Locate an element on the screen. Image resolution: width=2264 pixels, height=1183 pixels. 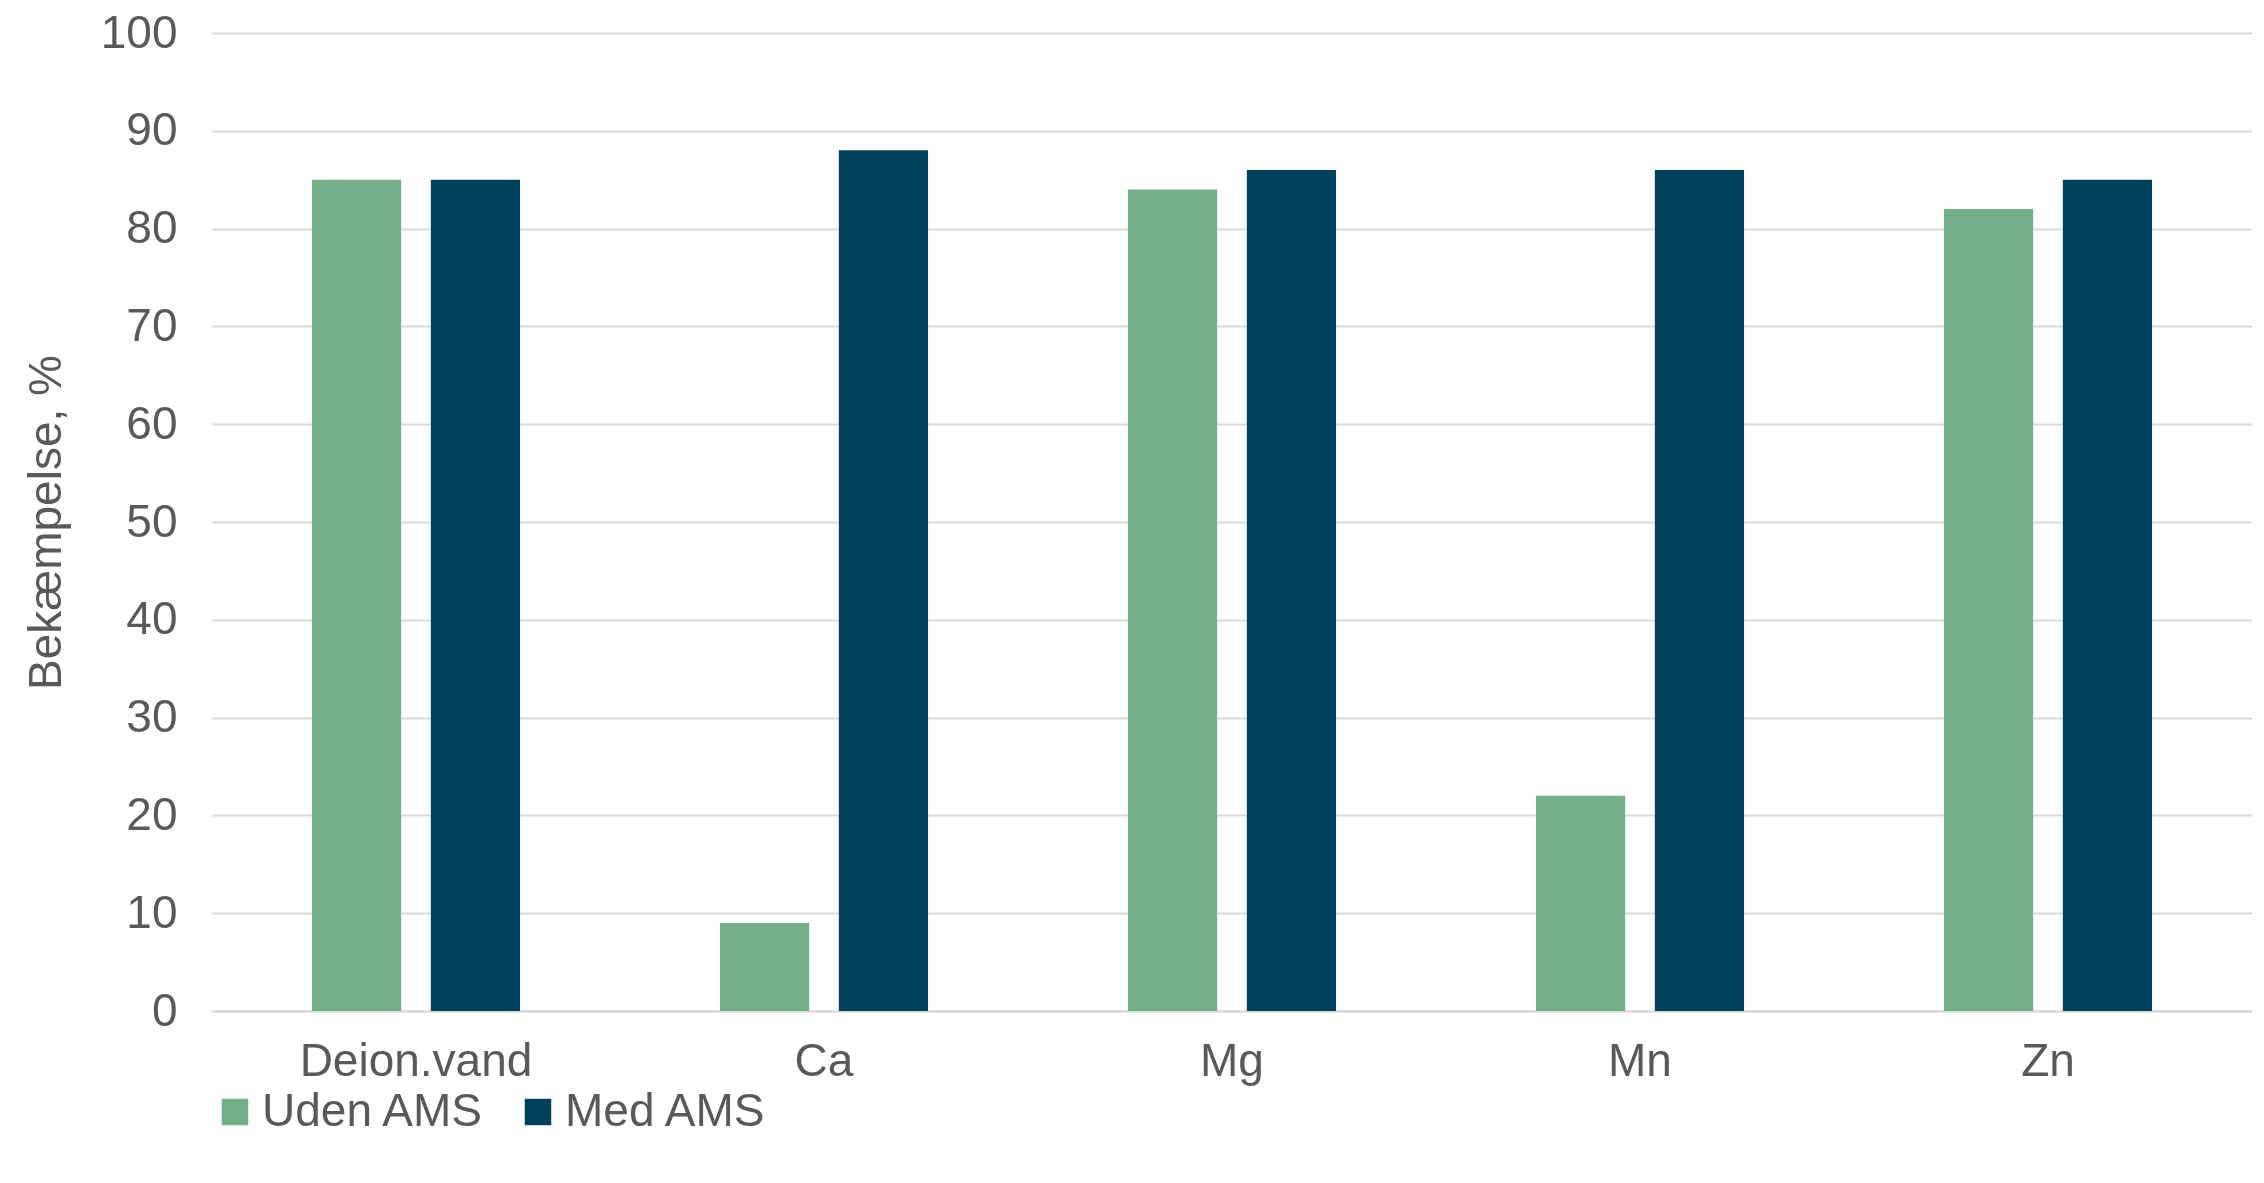
y-tick-label: 20 is located at coordinates (152, 813).